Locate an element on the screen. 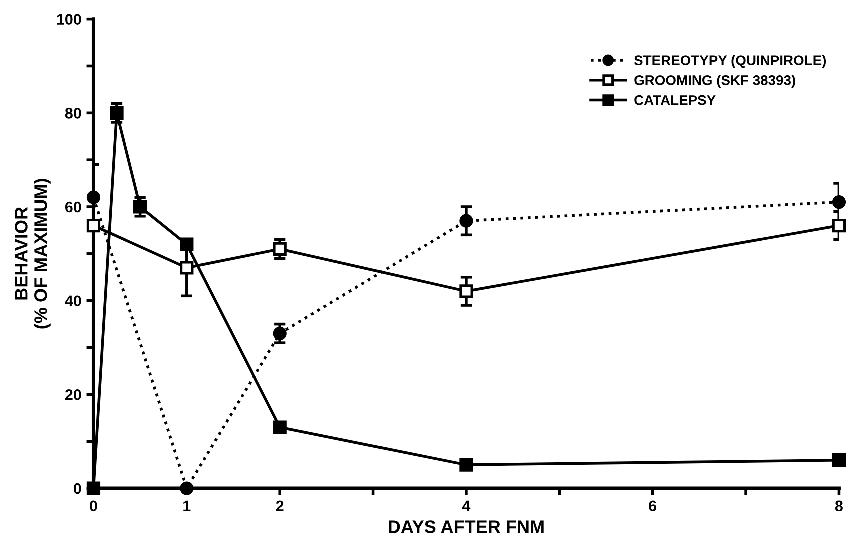 Image resolution: width=852 pixels, height=552 pixels. y-tick-label: 60 is located at coordinates (73, 207).